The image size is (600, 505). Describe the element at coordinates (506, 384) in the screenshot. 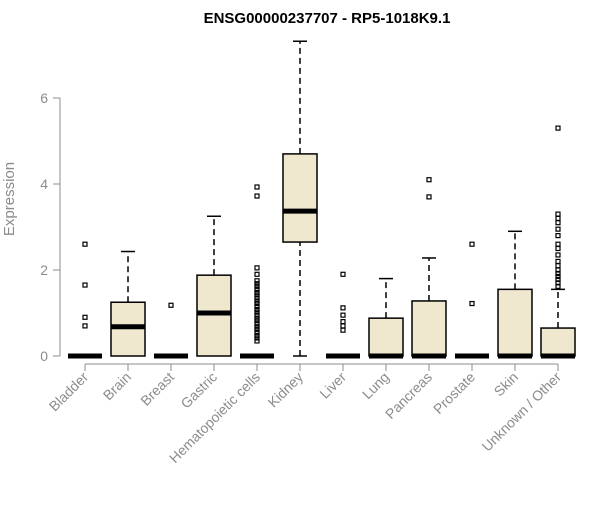

I see `x-tick-label: Skin` at that location.